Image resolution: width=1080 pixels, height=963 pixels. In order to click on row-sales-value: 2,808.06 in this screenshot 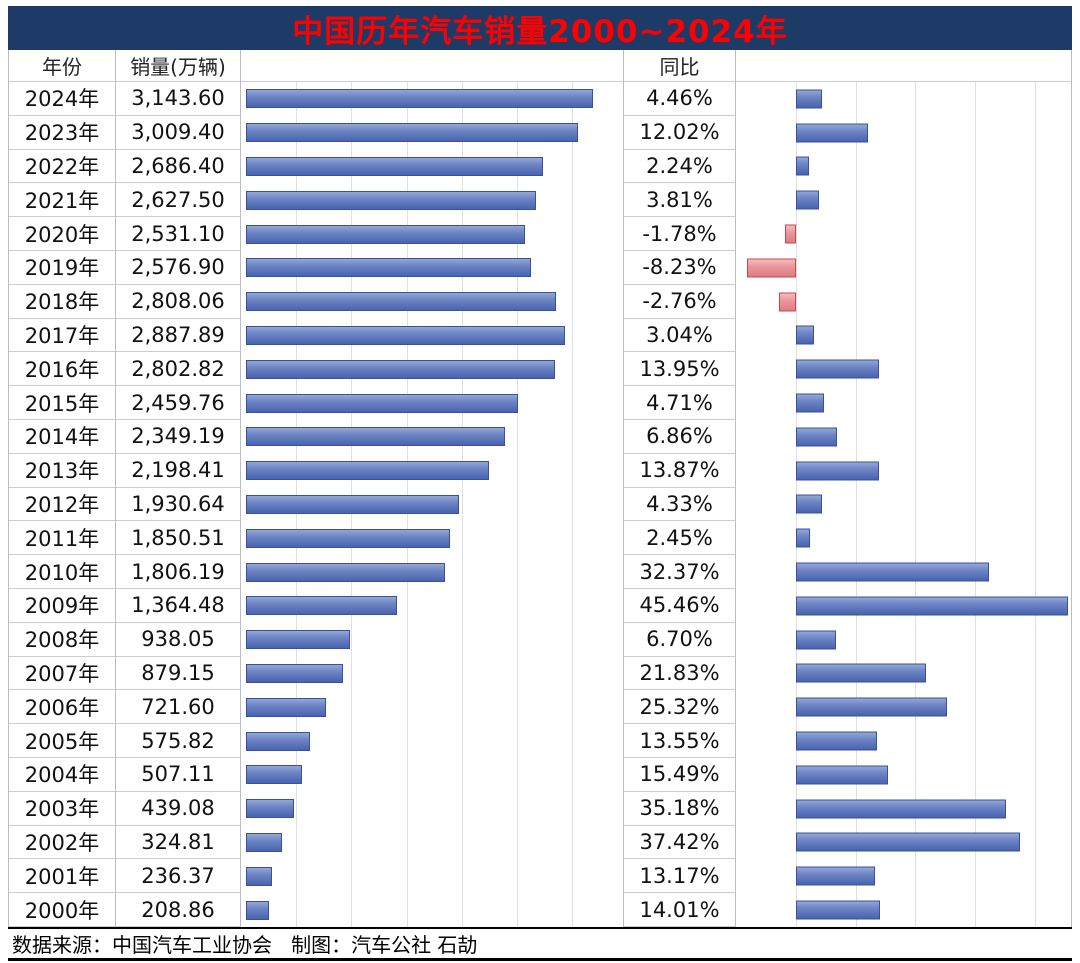, I will do `click(178, 301)`.